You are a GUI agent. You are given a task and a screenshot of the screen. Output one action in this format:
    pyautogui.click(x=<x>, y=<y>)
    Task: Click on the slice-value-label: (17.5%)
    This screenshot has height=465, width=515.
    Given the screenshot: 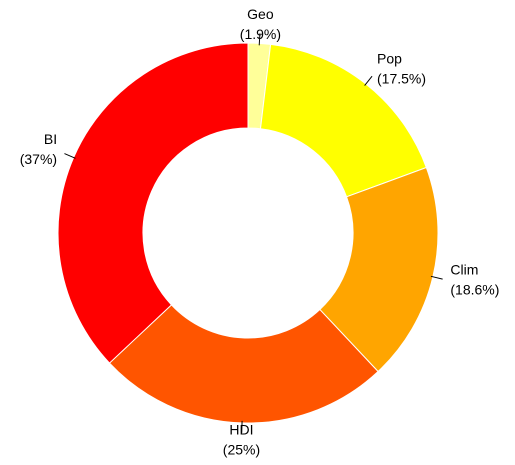 What is the action you would take?
    pyautogui.click(x=401, y=79)
    